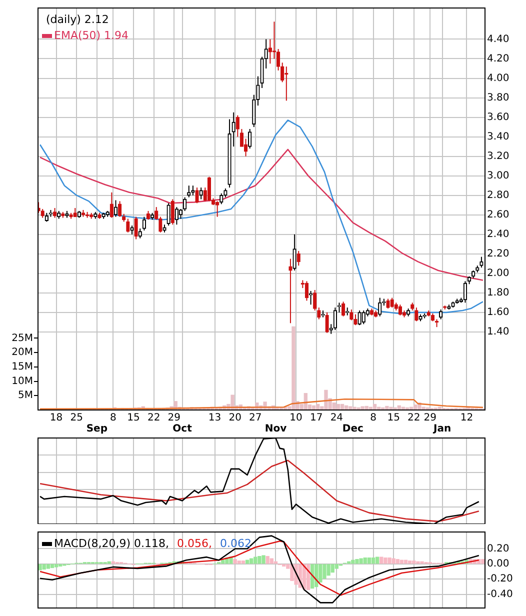 This screenshot has height=616, width=526. What do you see at coordinates (276, 429) in the screenshot?
I see `x-tick-label: Nov` at bounding box center [276, 429].